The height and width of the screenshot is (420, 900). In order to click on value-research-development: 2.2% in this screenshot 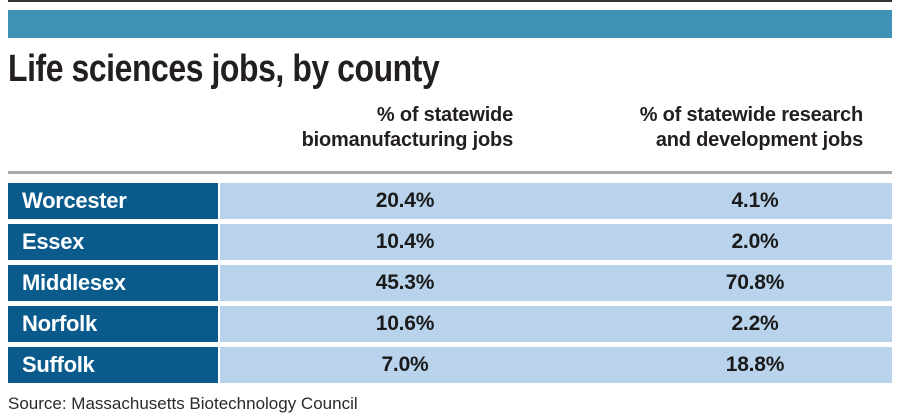, I will do `click(755, 323)`.